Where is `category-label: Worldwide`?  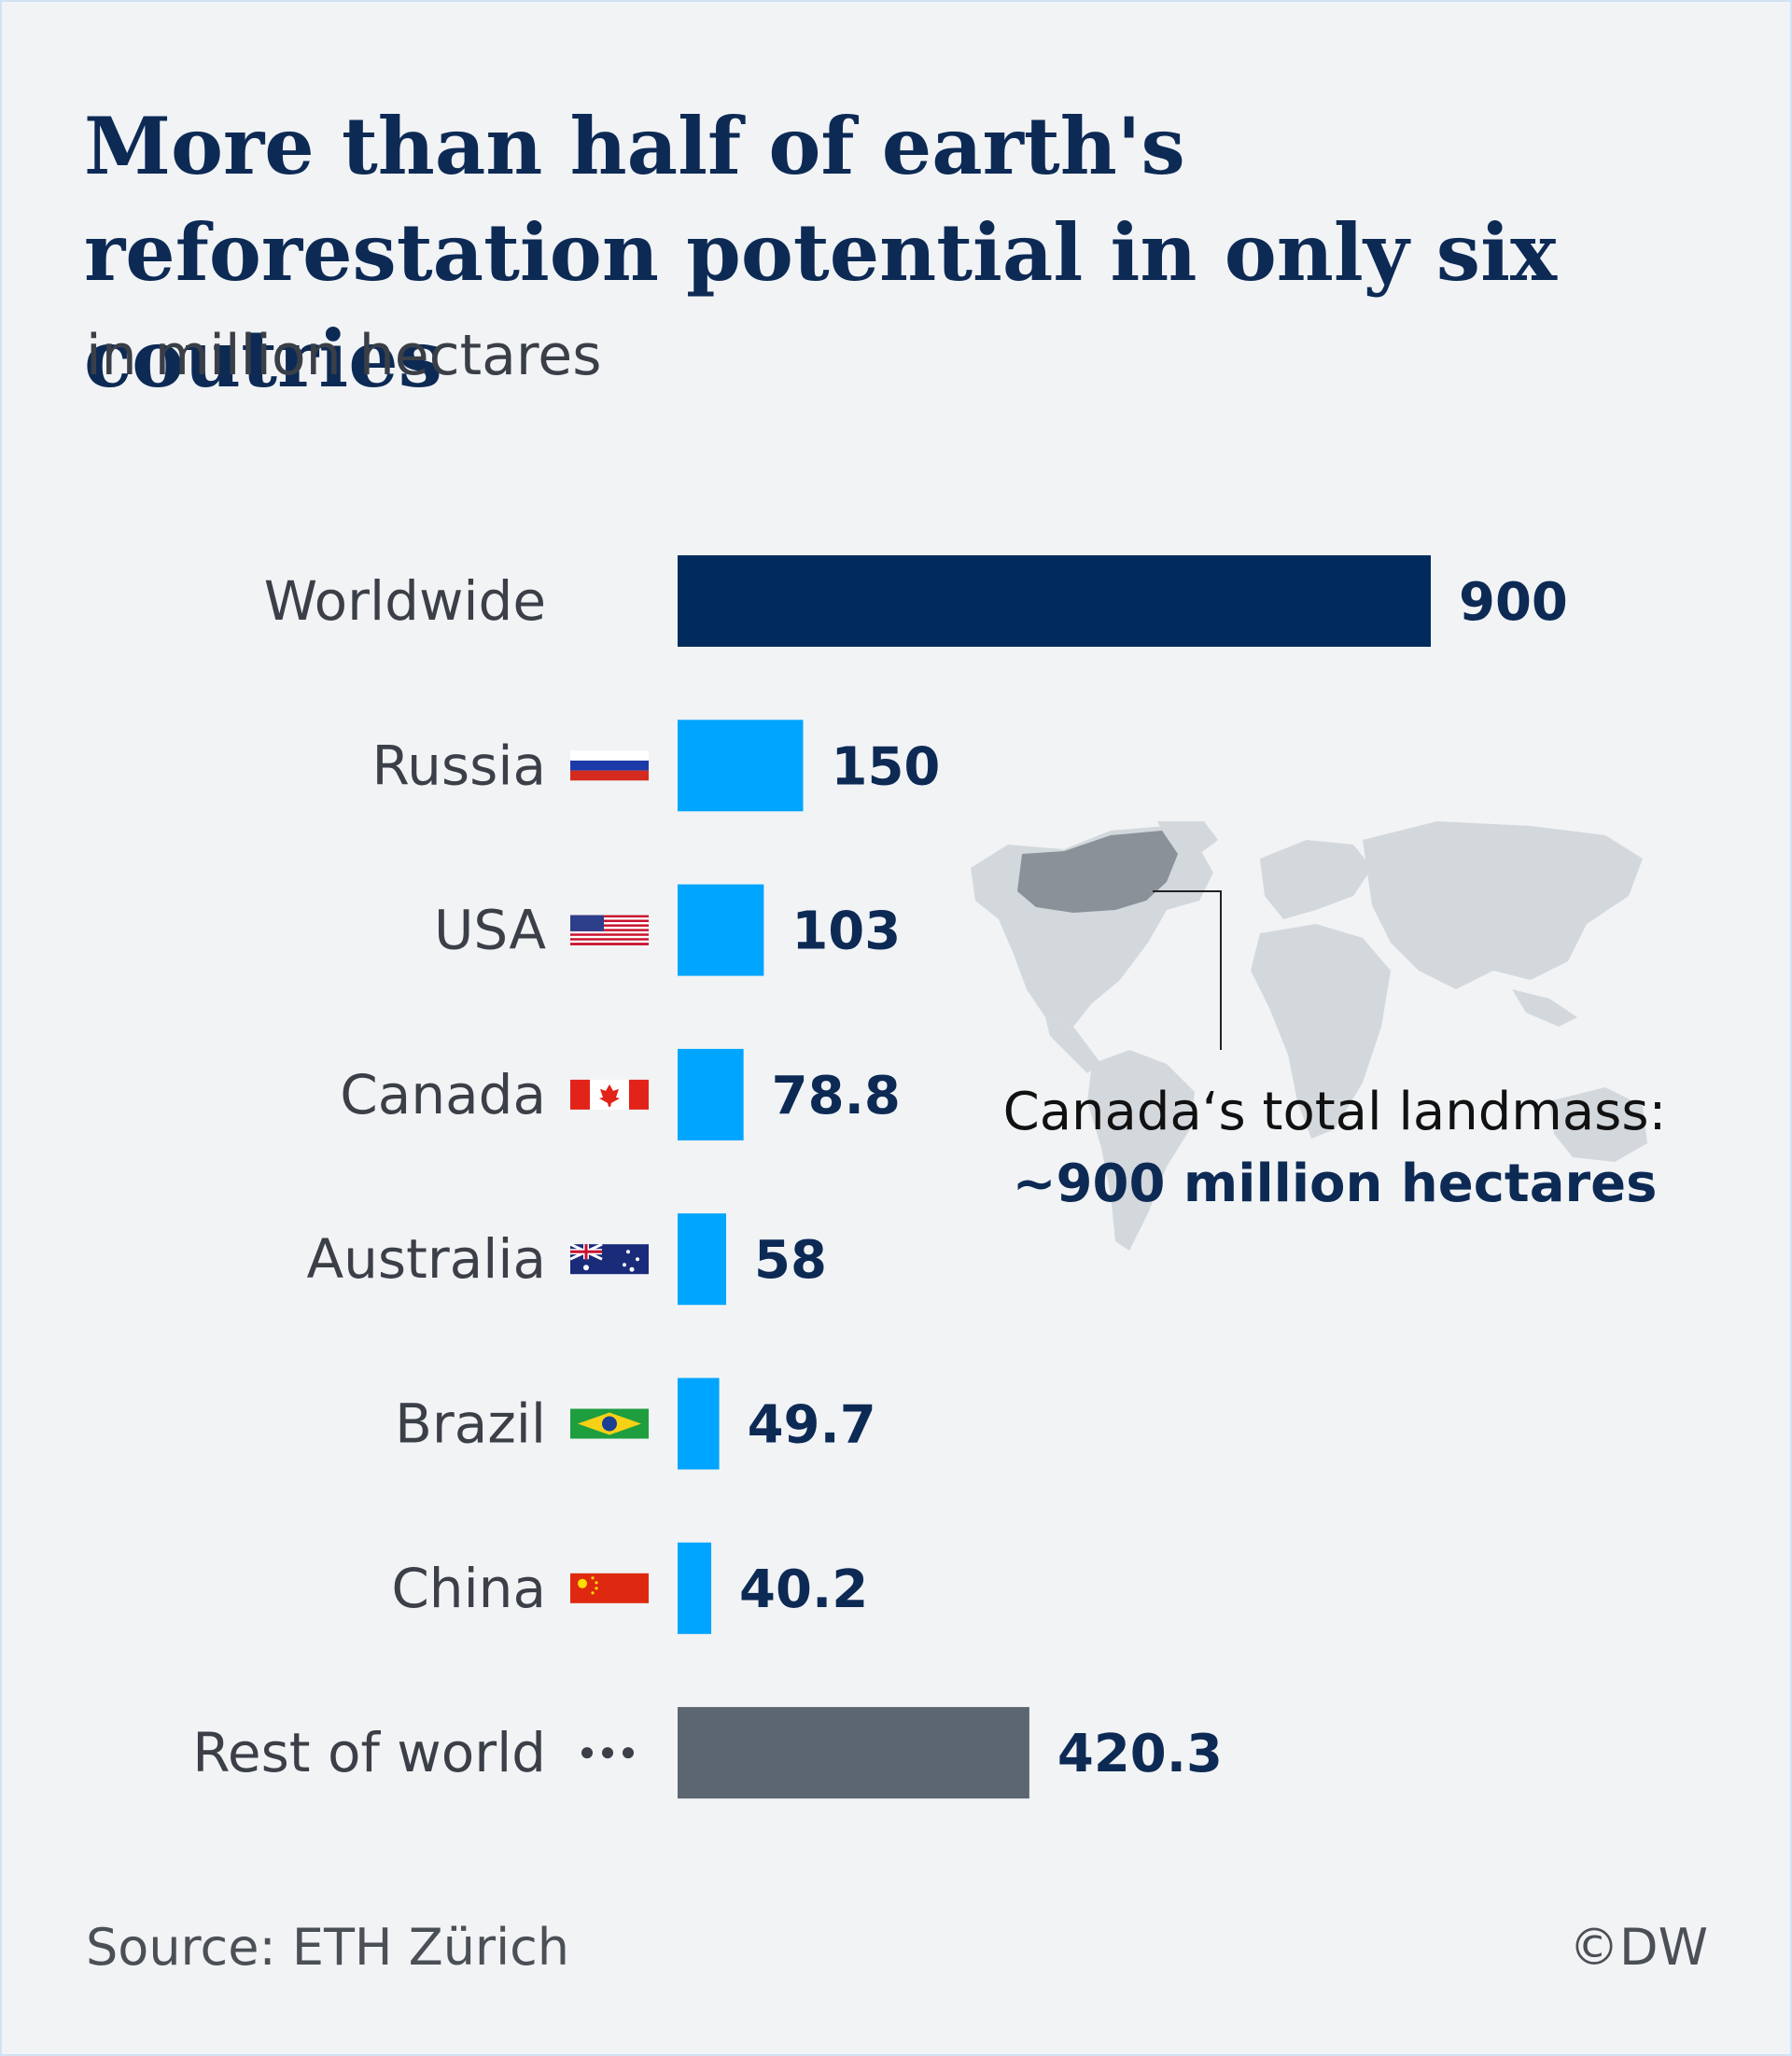 category-label: Worldwide is located at coordinates (405, 601).